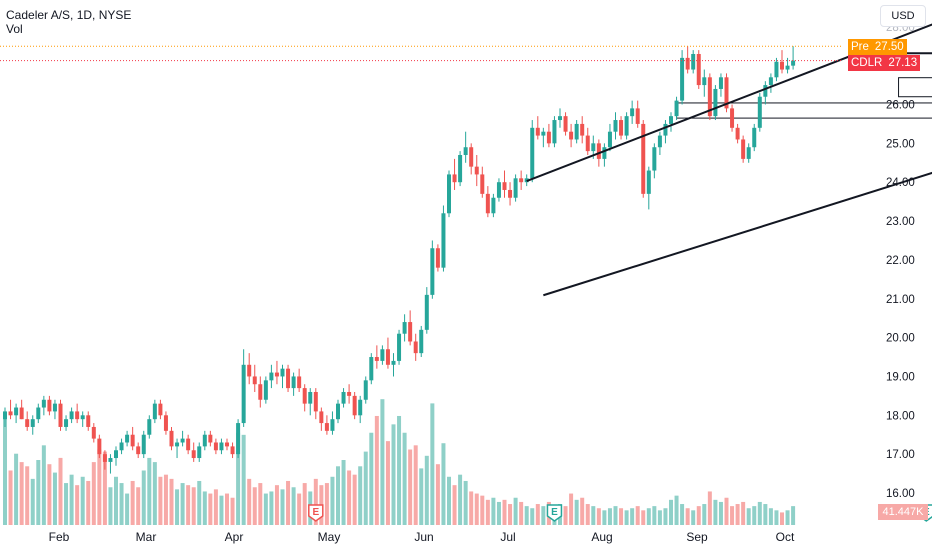 The image size is (932, 555). Describe the element at coordinates (14, 29) in the screenshot. I see `volume-legend-label: Vol` at that location.